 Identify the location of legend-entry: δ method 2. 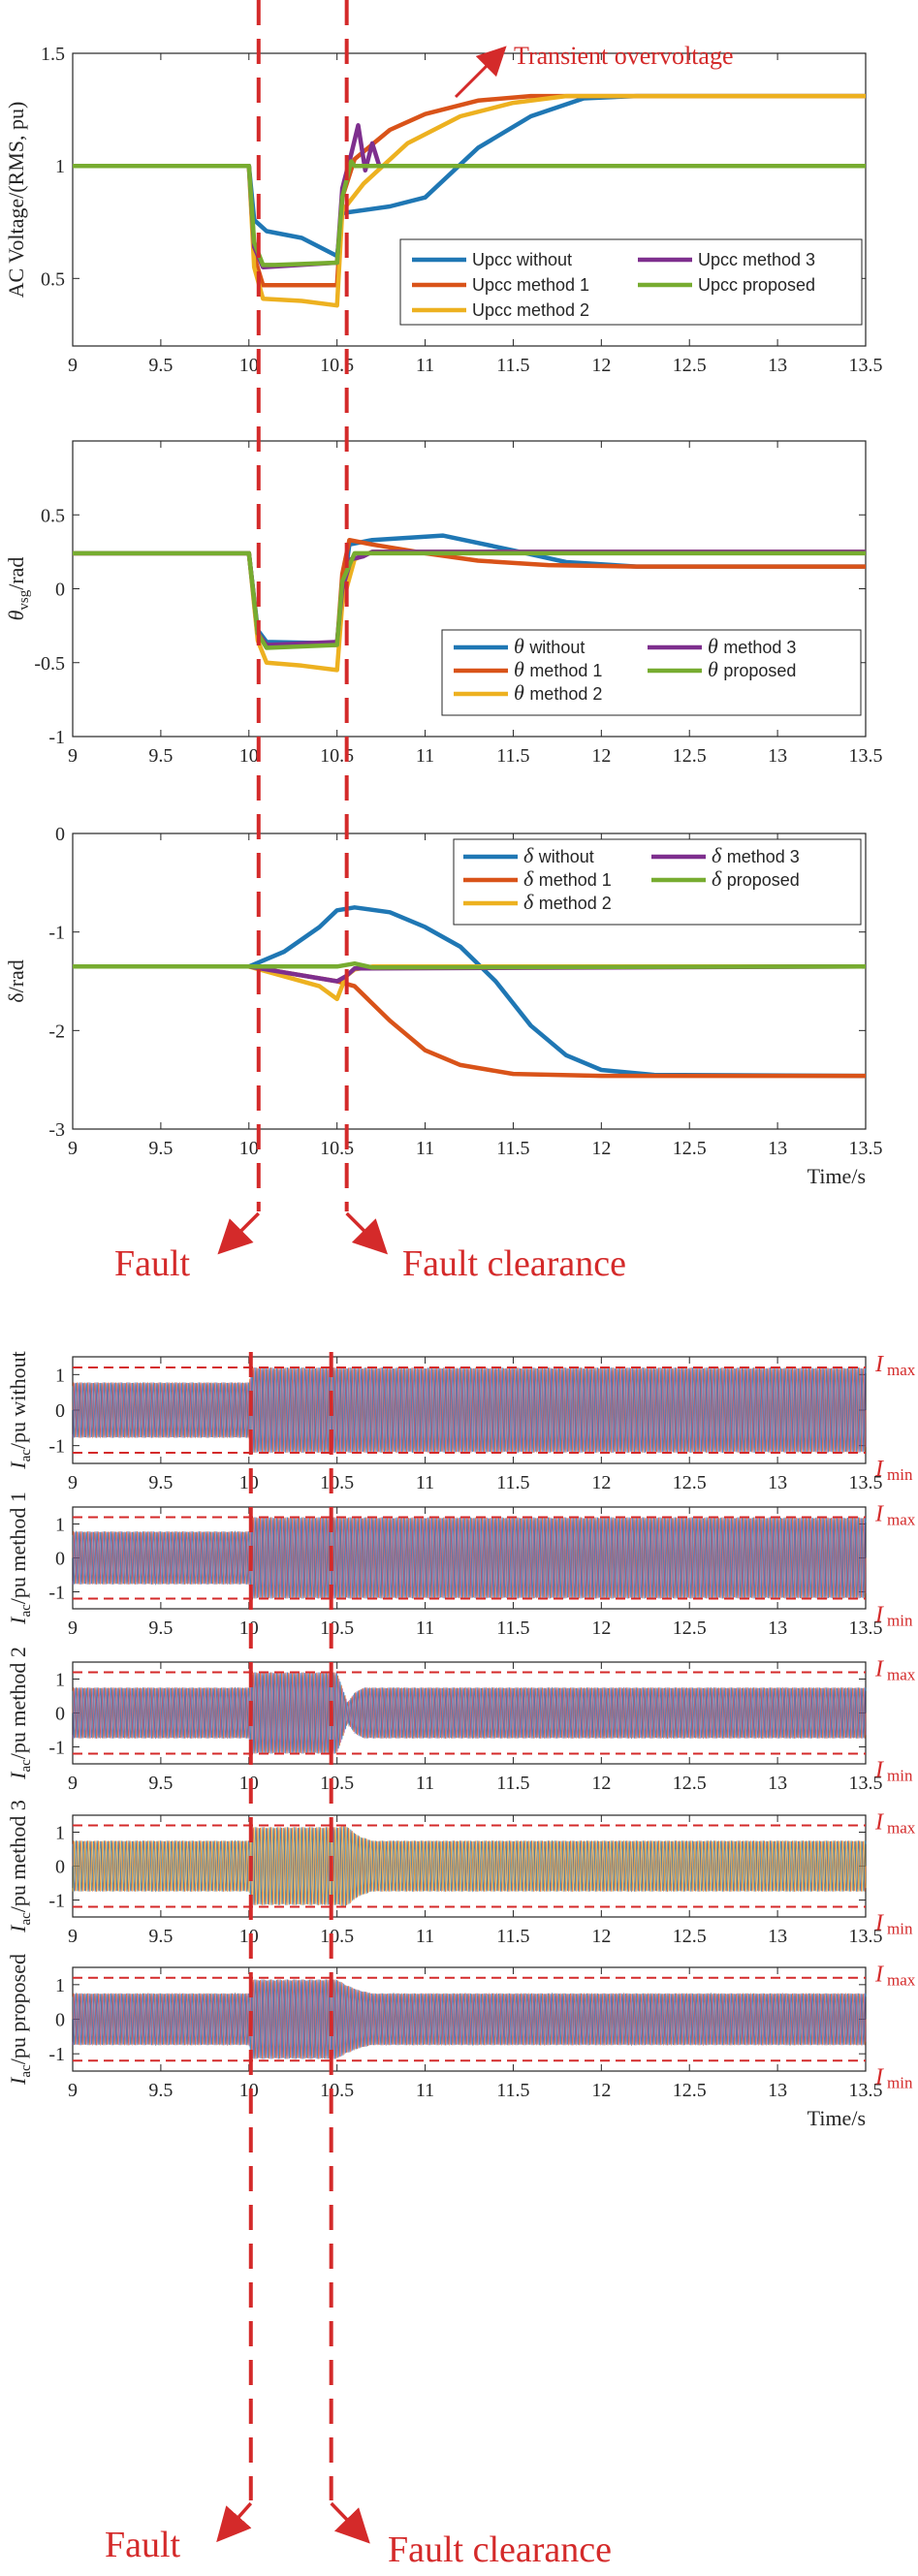
(567, 902).